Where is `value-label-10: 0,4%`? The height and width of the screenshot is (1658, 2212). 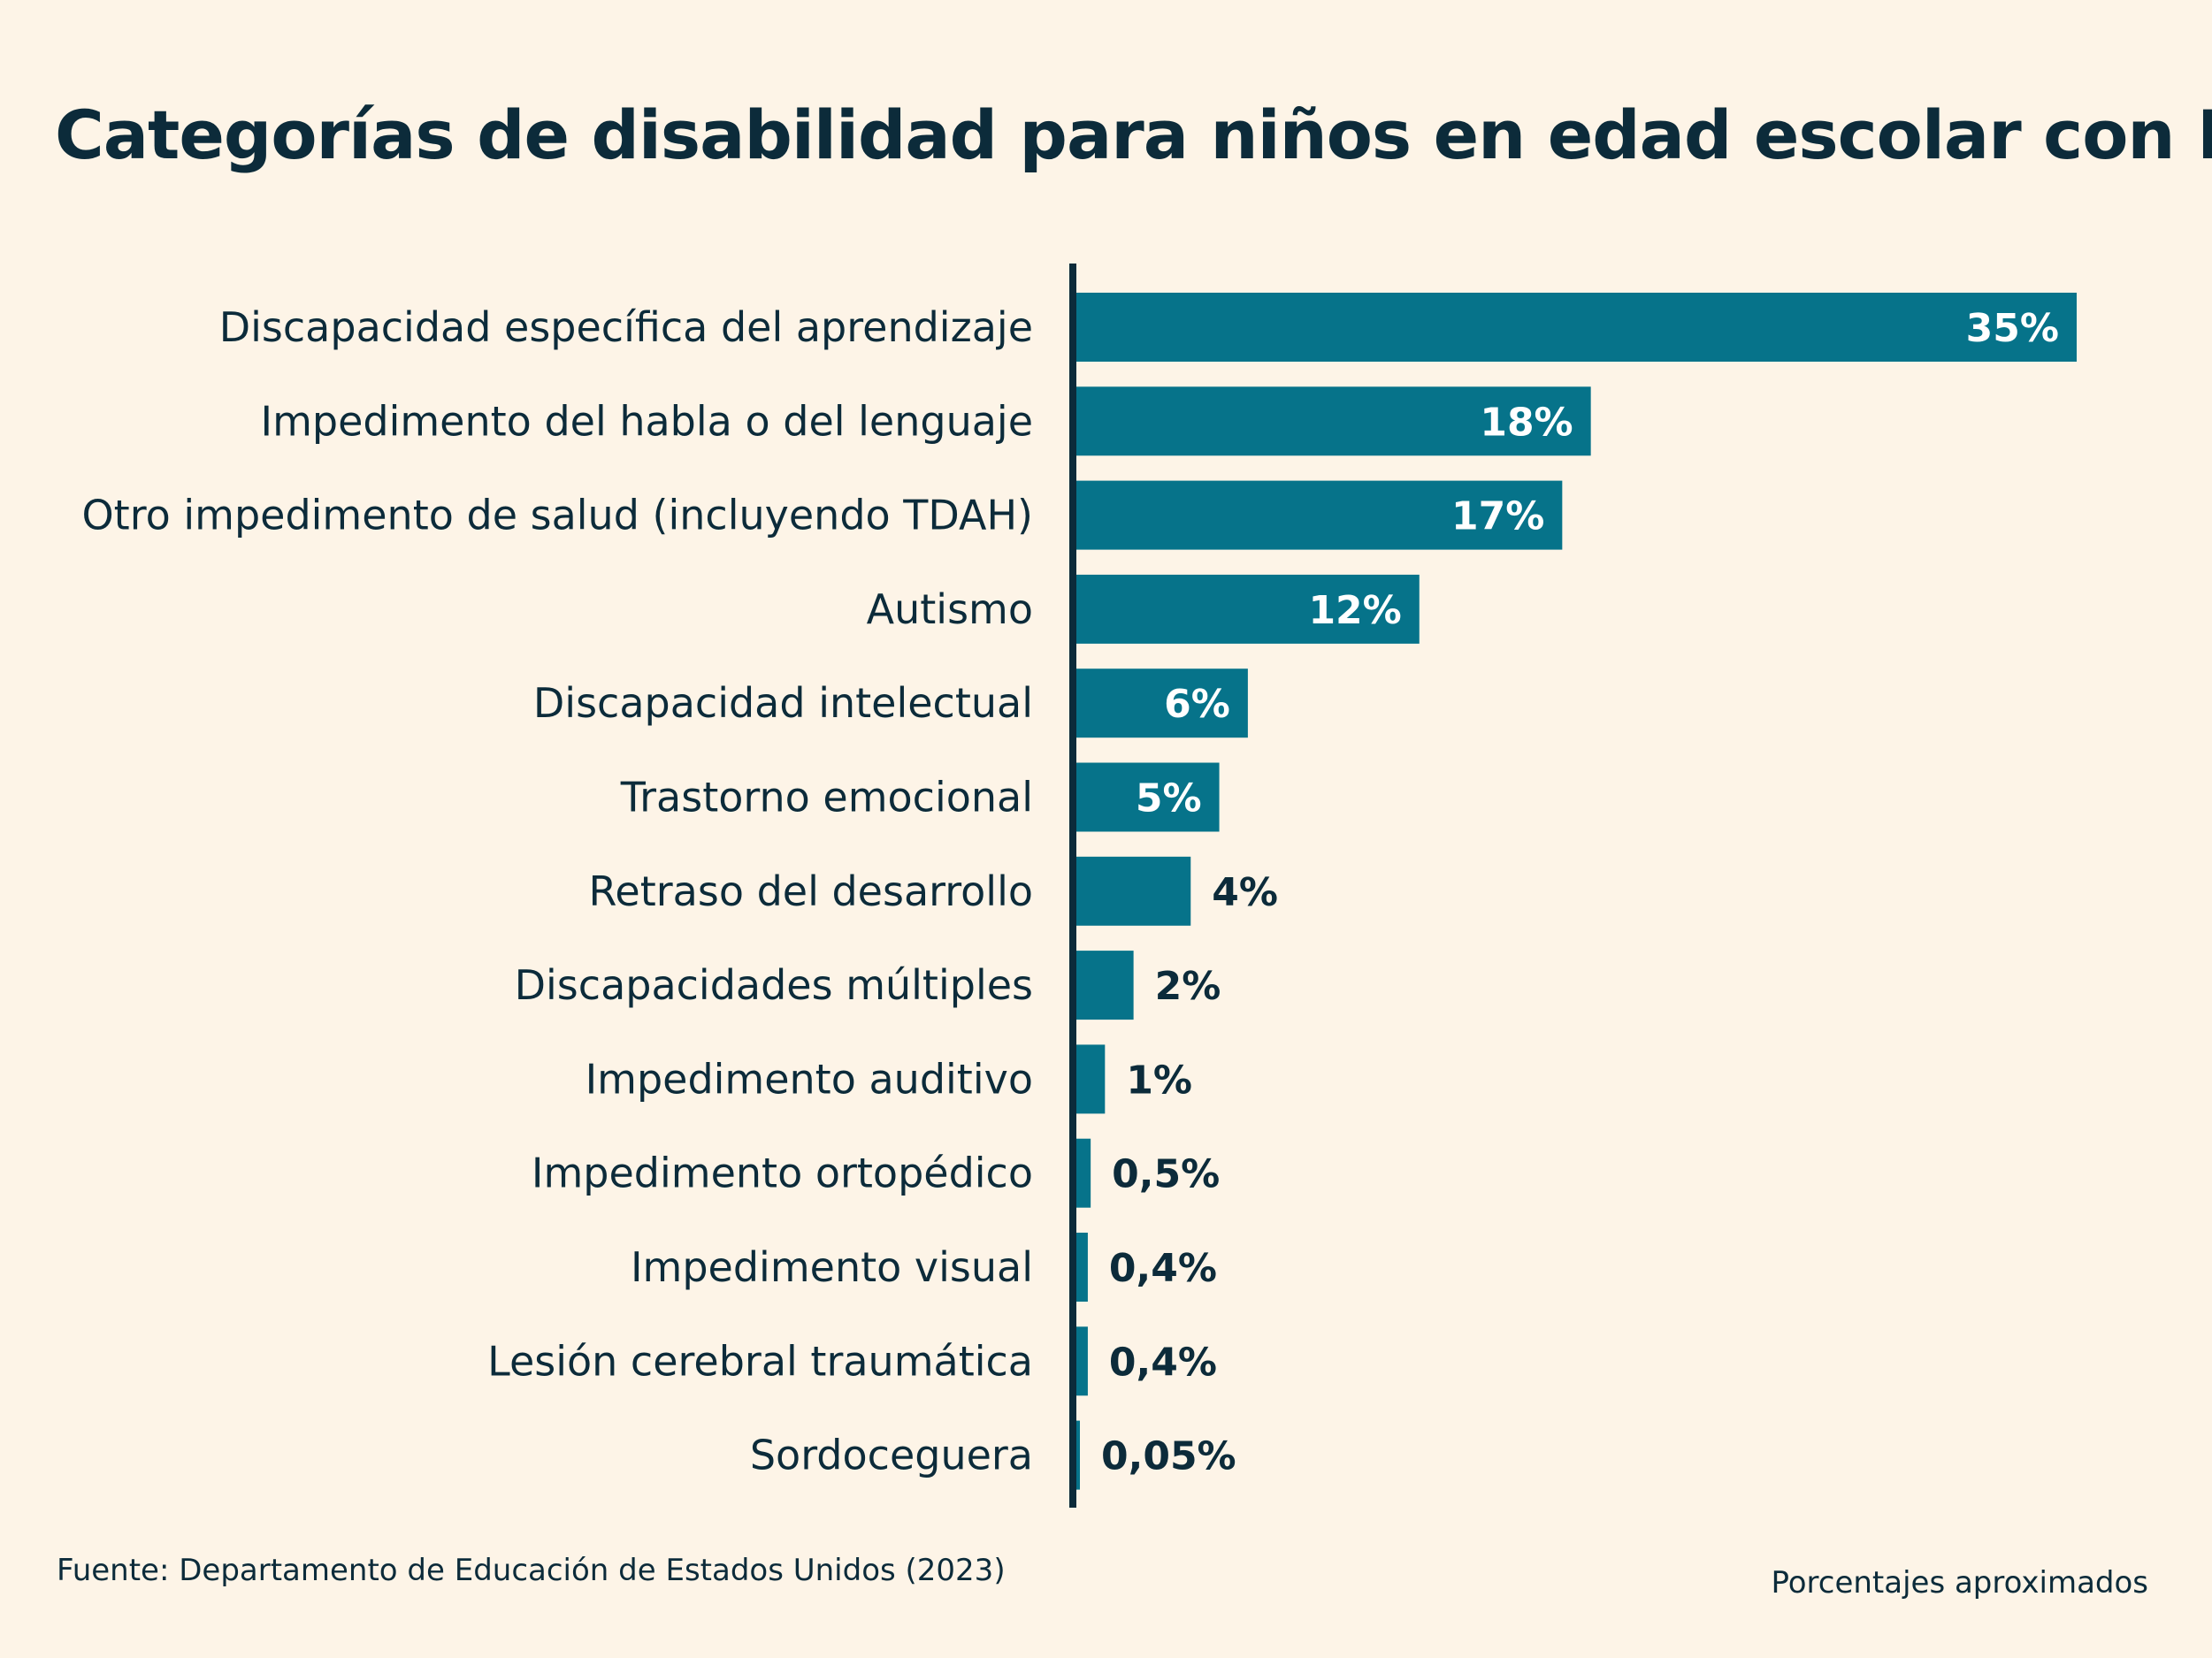 value-label-10: 0,4% is located at coordinates (1163, 1268).